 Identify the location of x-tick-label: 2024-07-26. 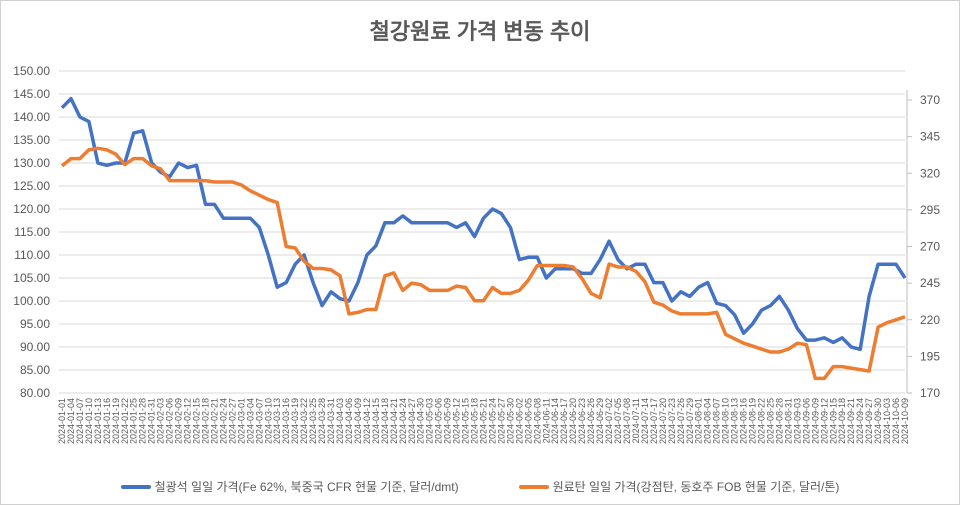
(681, 421).